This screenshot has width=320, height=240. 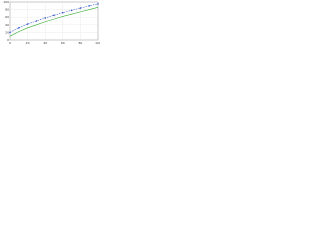 I want to click on y-tick-label: 40, so click(x=7, y=25).